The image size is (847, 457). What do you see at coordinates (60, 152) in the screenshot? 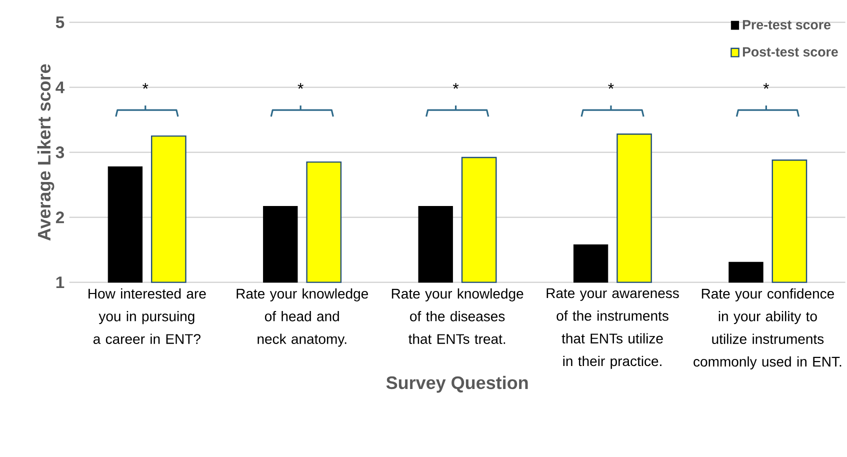
I see `y-tick-label: 3` at bounding box center [60, 152].